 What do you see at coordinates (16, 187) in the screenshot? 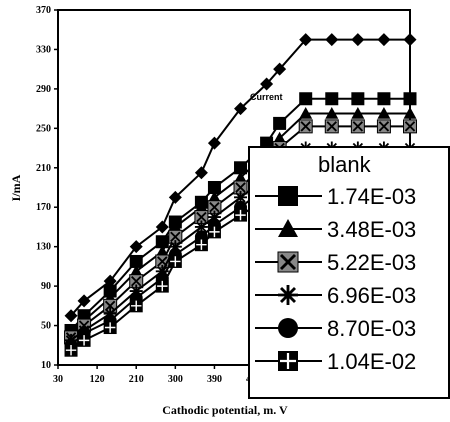
I see `y-axis-title: I/mA` at bounding box center [16, 187].